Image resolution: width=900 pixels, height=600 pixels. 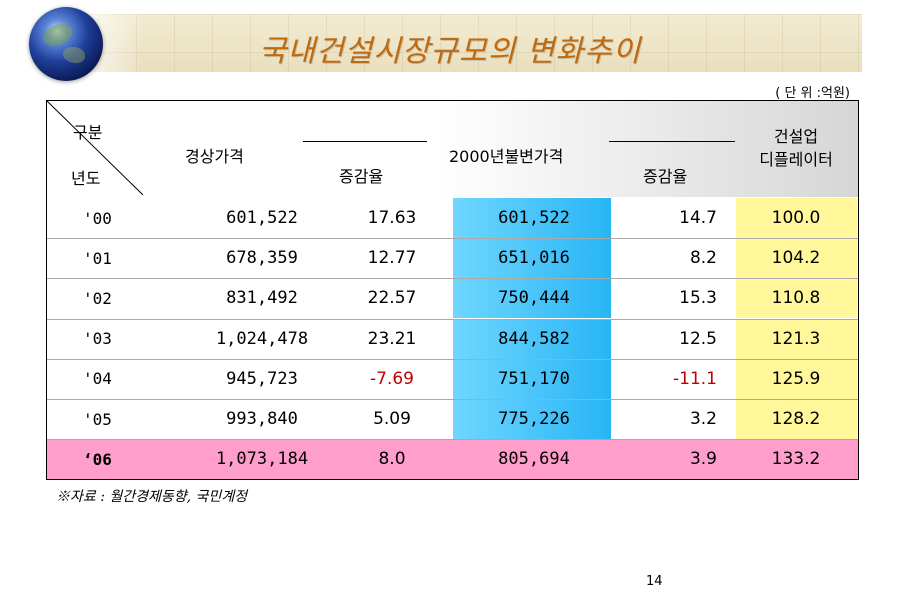 I want to click on rate1-cell: 12.77, so click(x=392, y=258).